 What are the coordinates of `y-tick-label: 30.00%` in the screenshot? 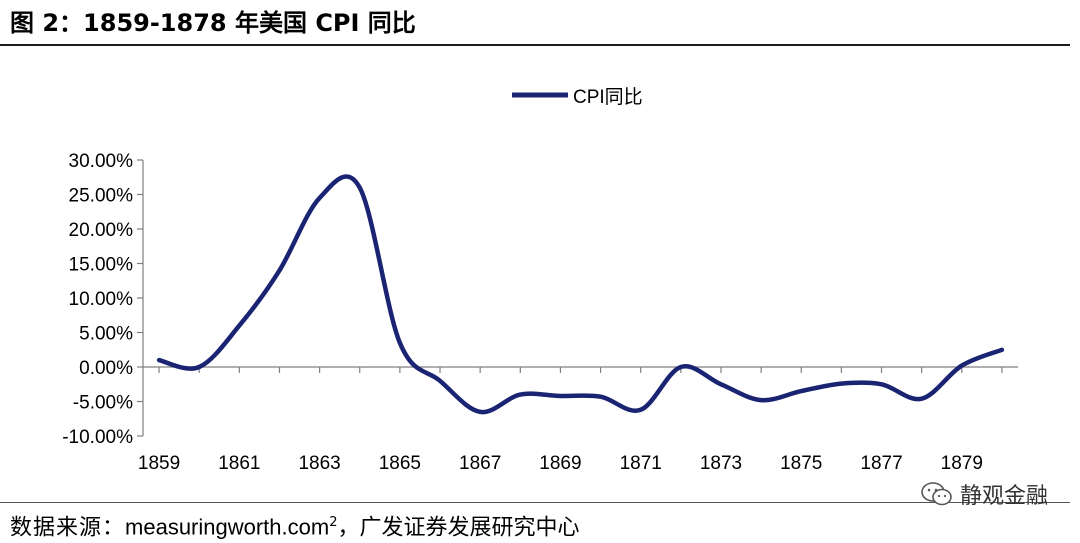 It's located at (101, 161).